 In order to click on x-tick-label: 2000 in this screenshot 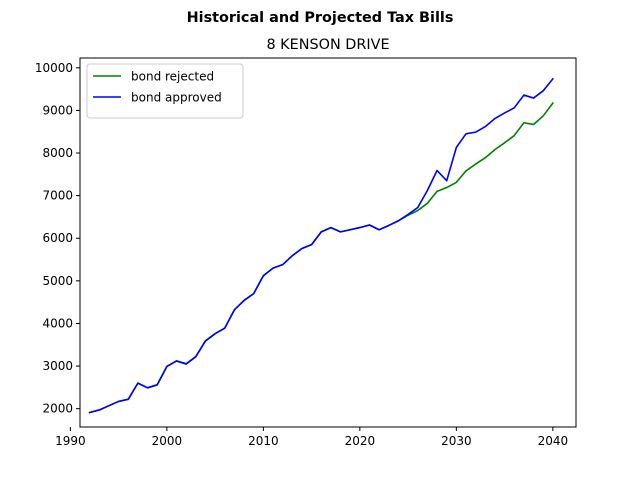, I will do `click(167, 441)`.